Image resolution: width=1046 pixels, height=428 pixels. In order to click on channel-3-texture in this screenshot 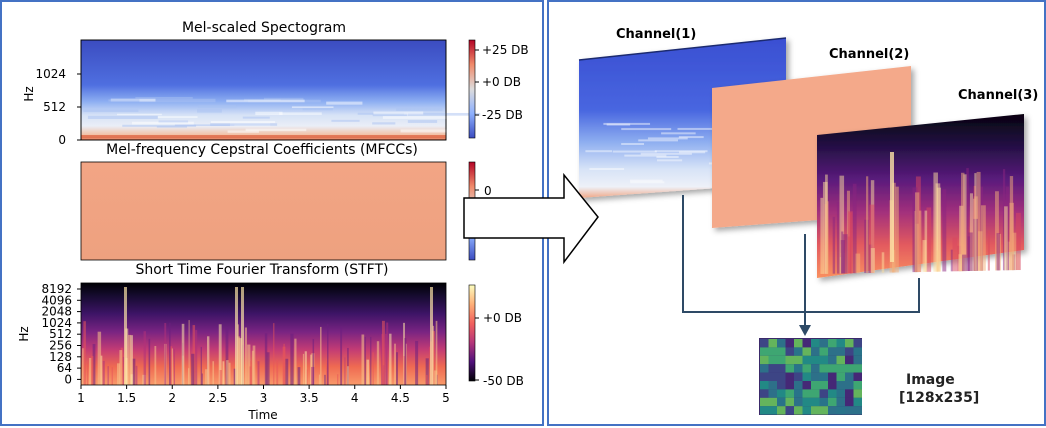, I will do `click(920, 213)`.